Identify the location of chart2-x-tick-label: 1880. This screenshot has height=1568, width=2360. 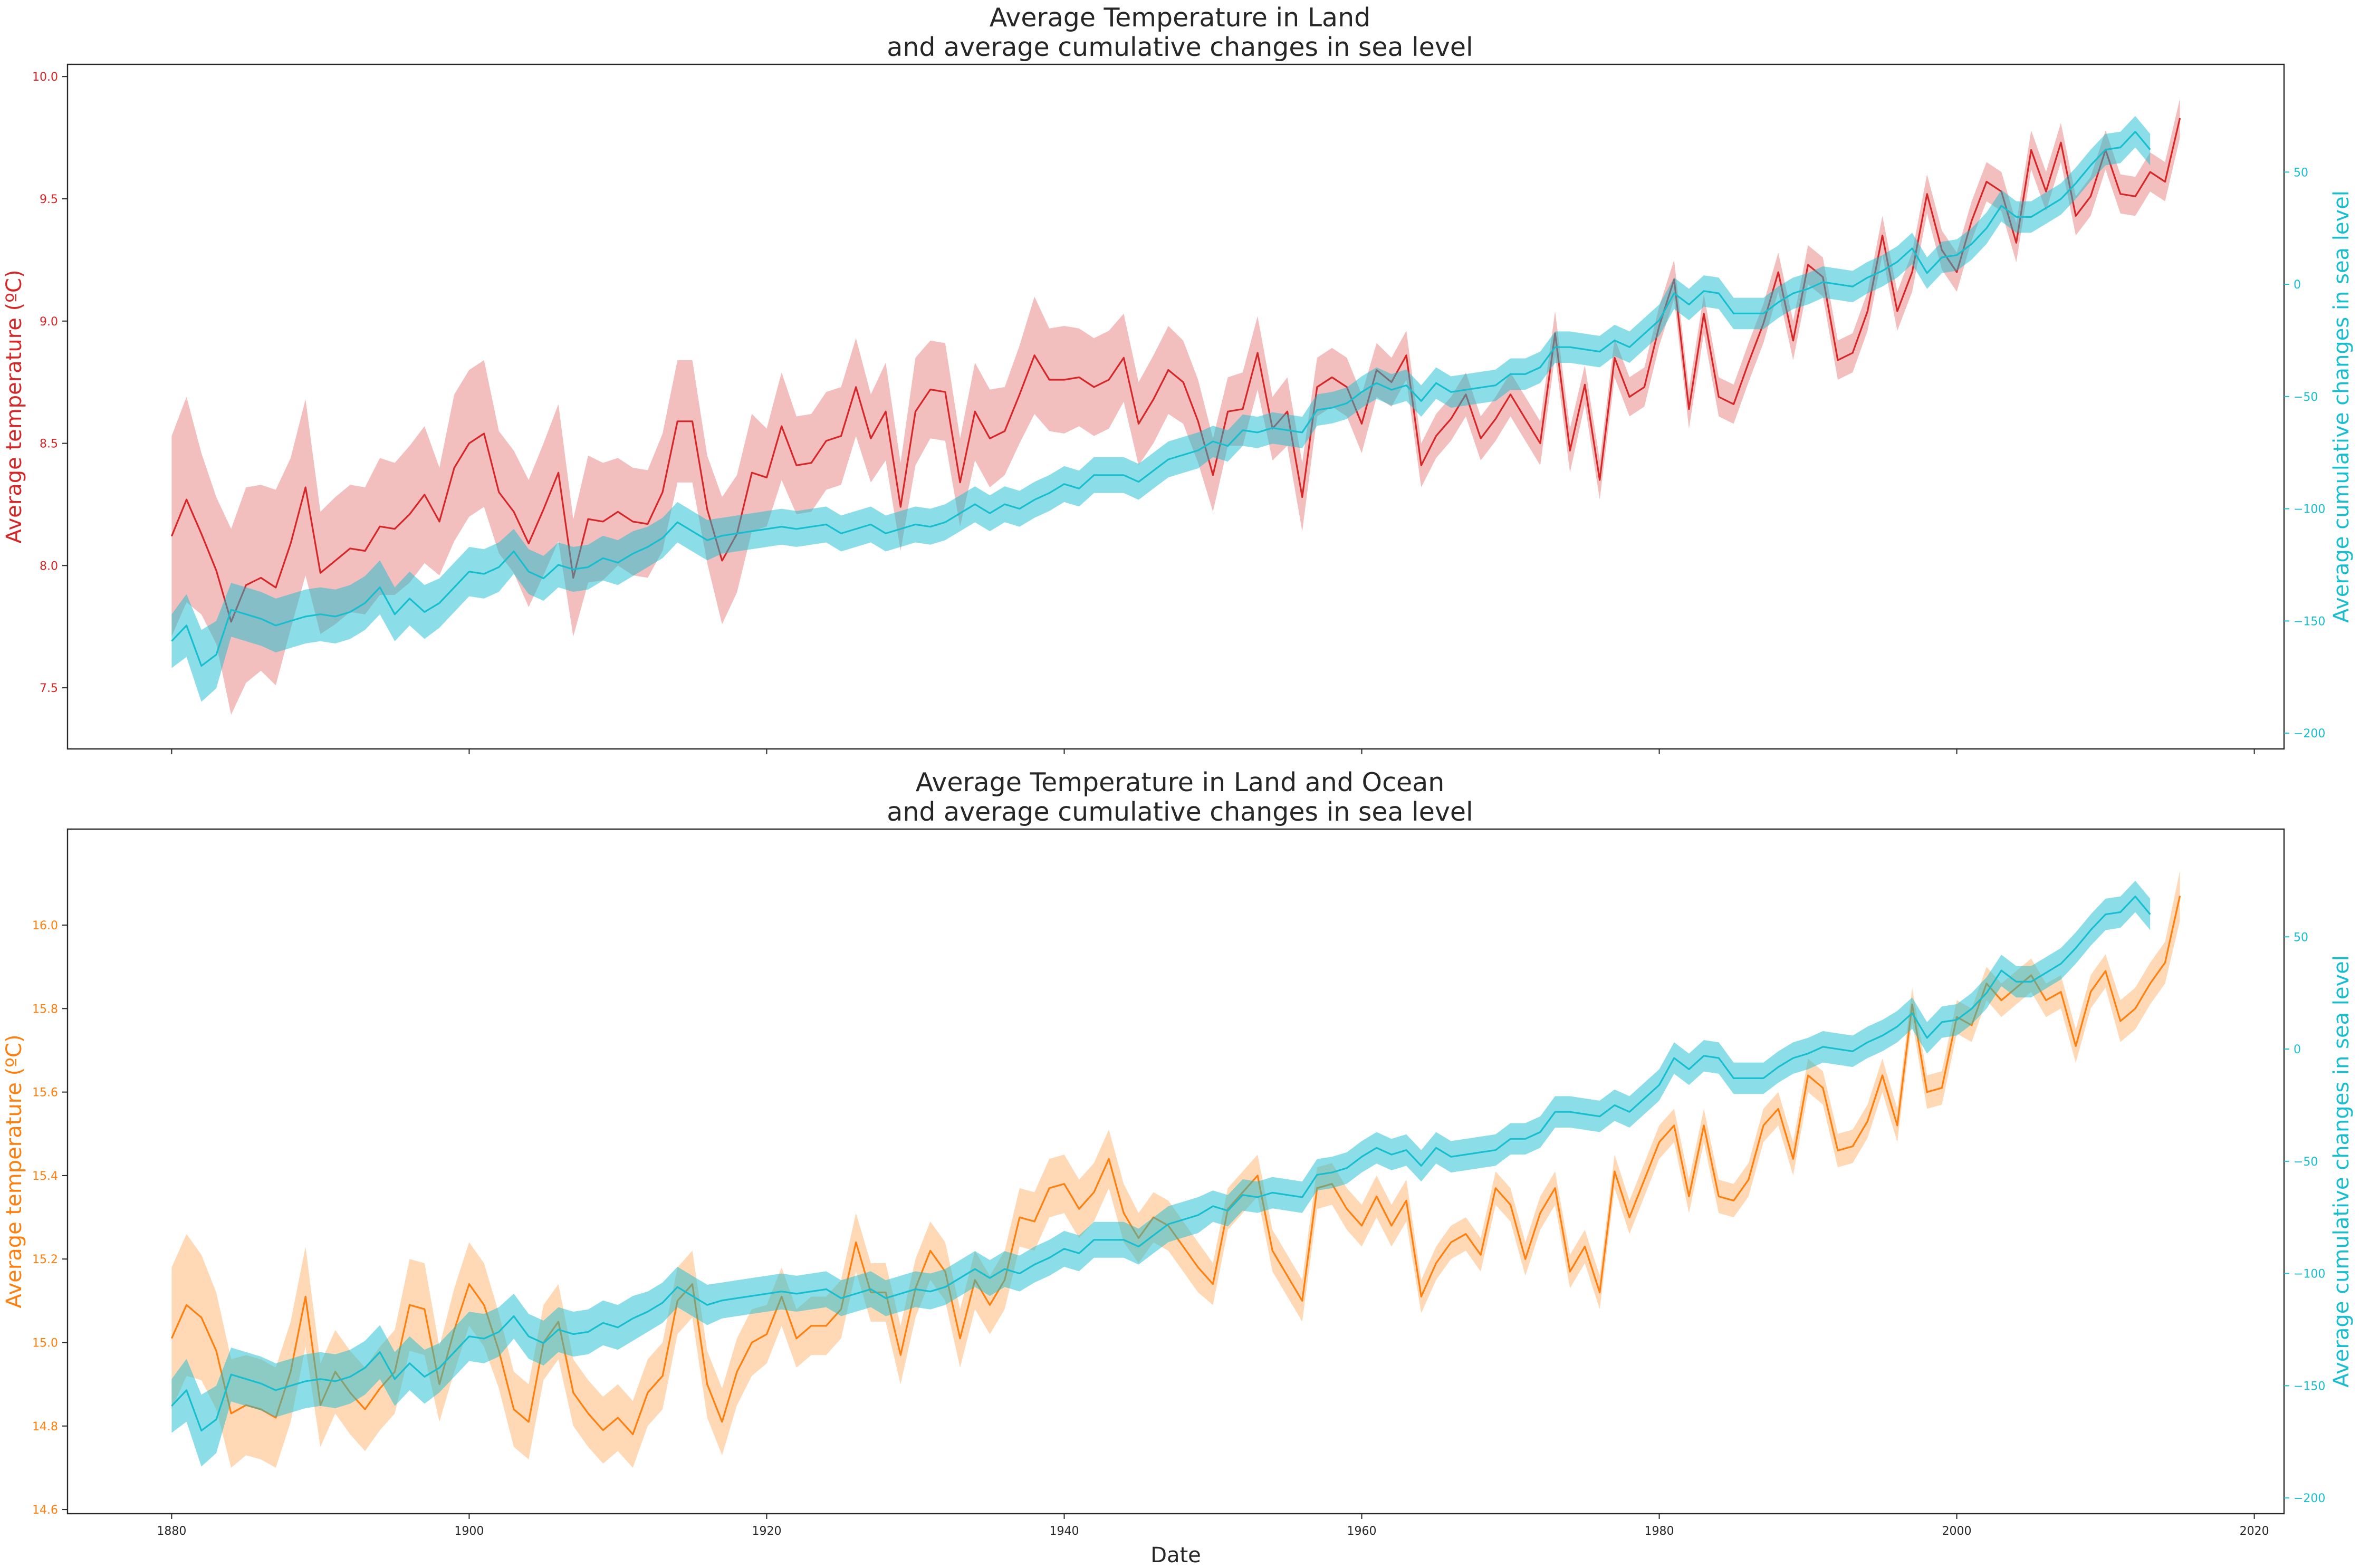
(171, 1531).